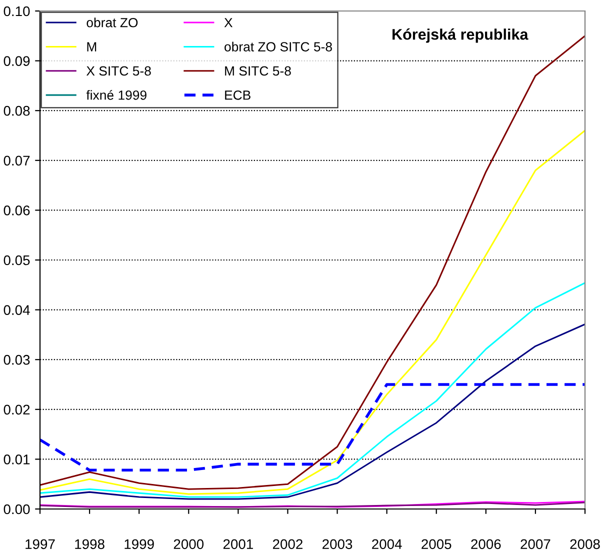 This screenshot has height=555, width=603. What do you see at coordinates (189, 544) in the screenshot?
I see `x-tick-label: 2000` at bounding box center [189, 544].